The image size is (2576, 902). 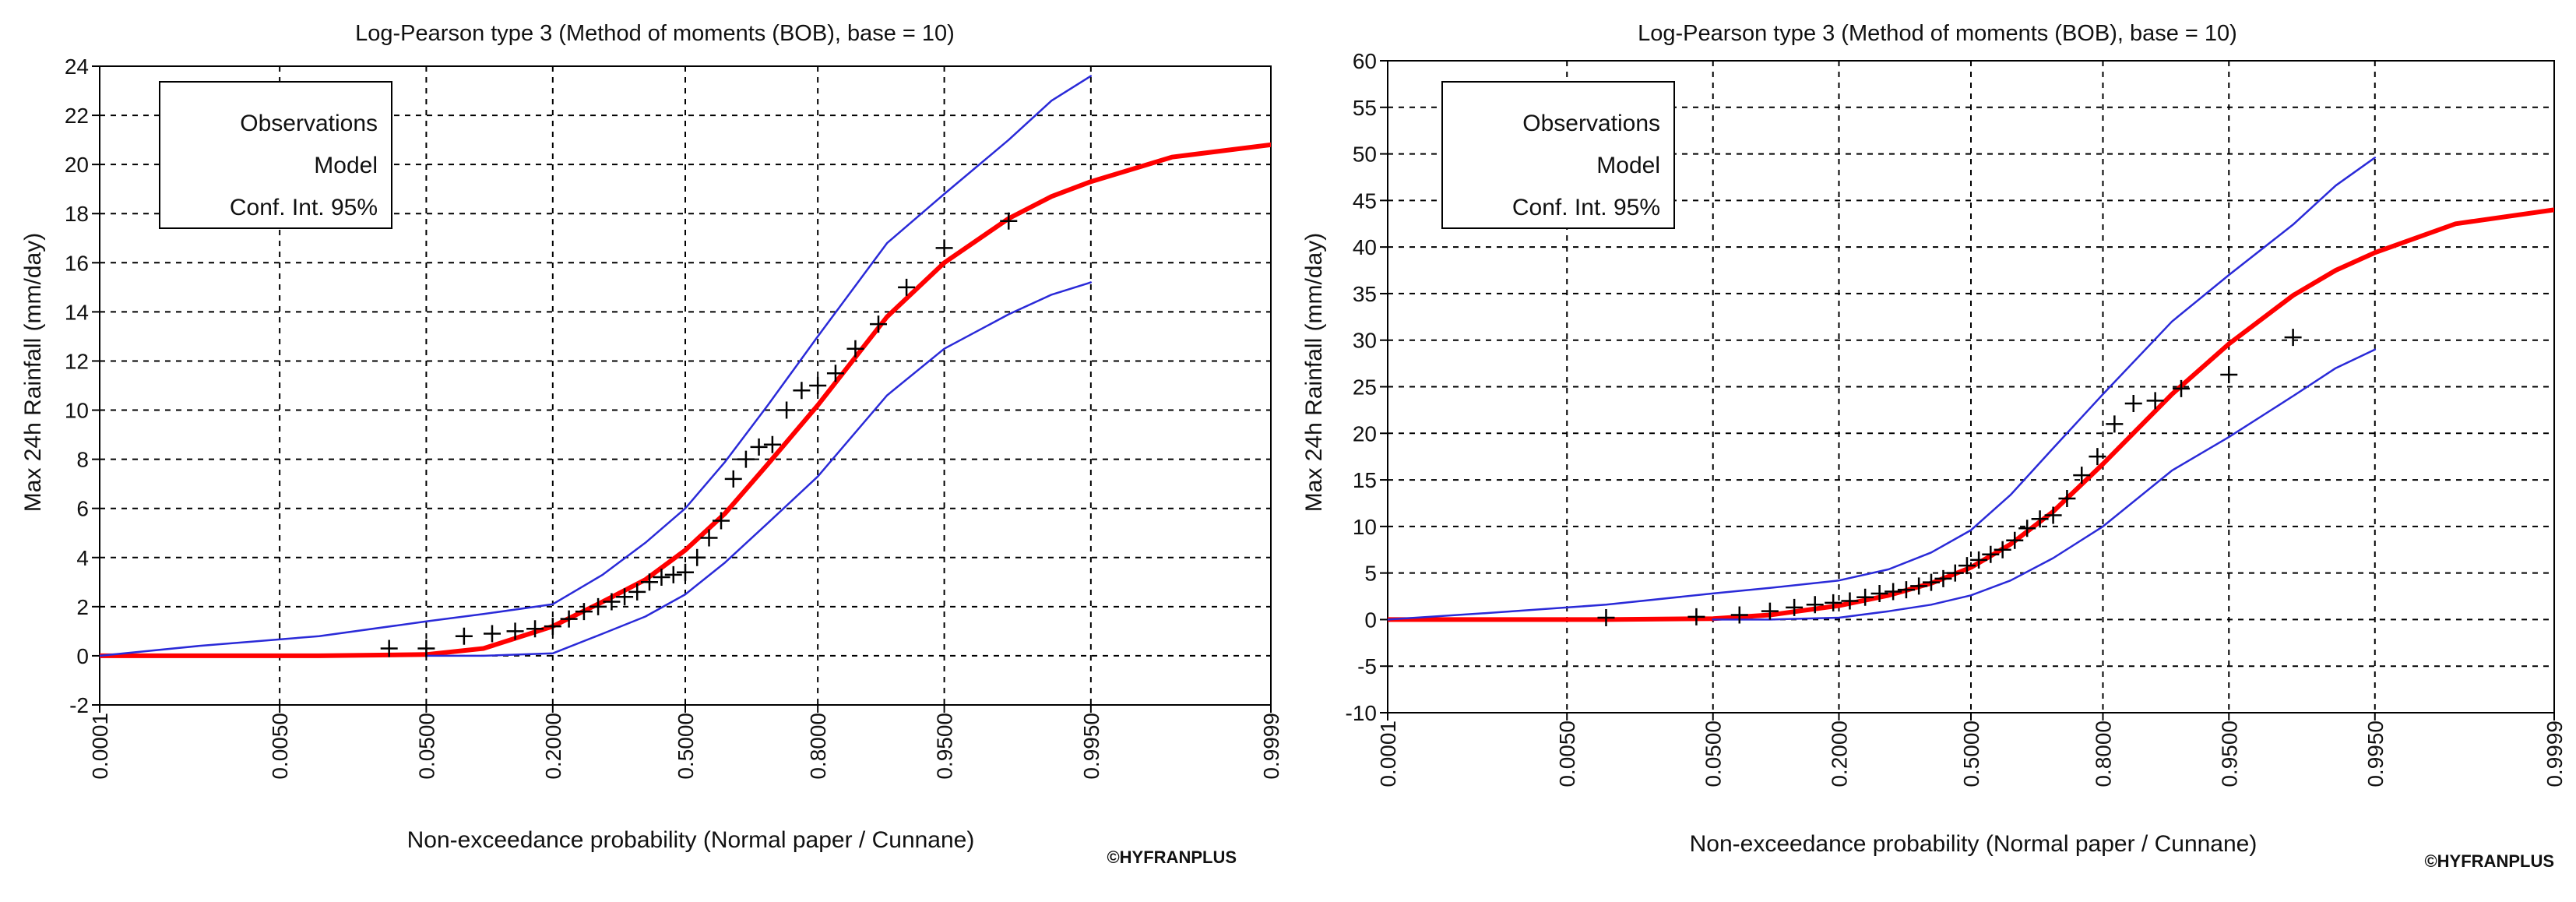 I want to click on y-tick-label: 55, so click(x=1365, y=108).